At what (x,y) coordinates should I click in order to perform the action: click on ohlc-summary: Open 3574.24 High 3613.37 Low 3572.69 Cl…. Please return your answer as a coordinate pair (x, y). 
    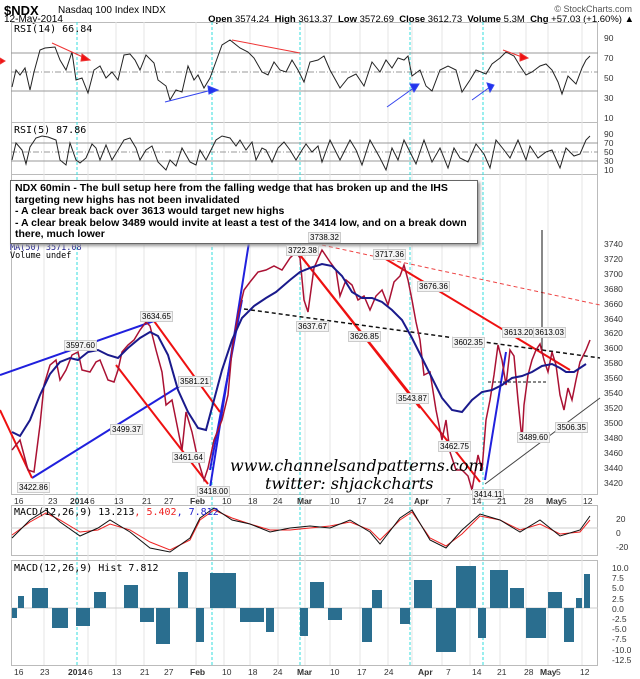
    Looking at the image, I should click on (421, 19).